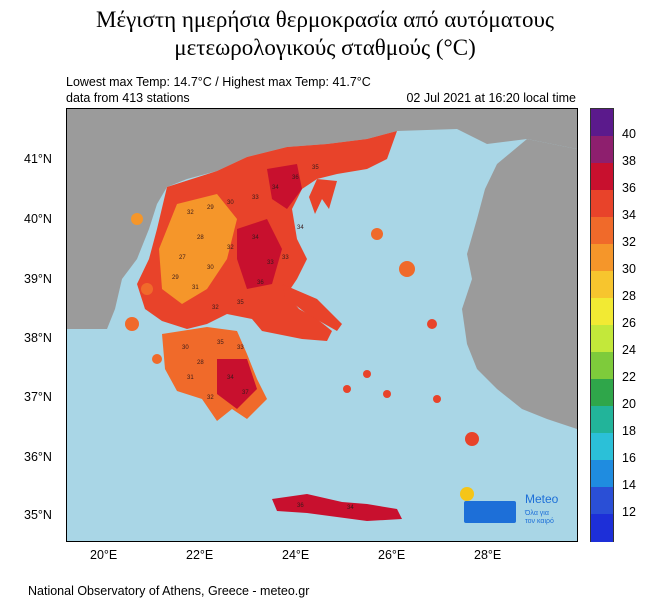 The width and height of the screenshot is (650, 610). What do you see at coordinates (245, 393) in the screenshot?
I see `station-value: 37` at bounding box center [245, 393].